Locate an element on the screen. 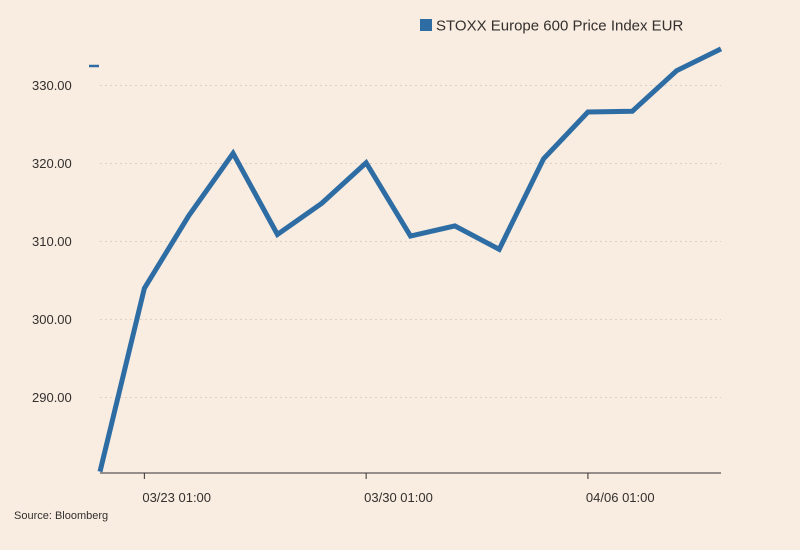 The image size is (800, 550). legend-label: STOXX Europe 600 Price Index EUR is located at coordinates (560, 26).